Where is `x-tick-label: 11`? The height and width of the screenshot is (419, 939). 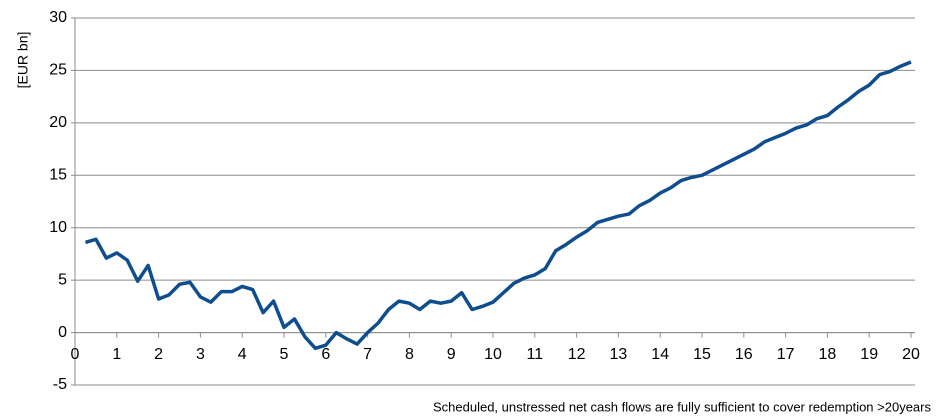
x-tick-label: 11 is located at coordinates (534, 354).